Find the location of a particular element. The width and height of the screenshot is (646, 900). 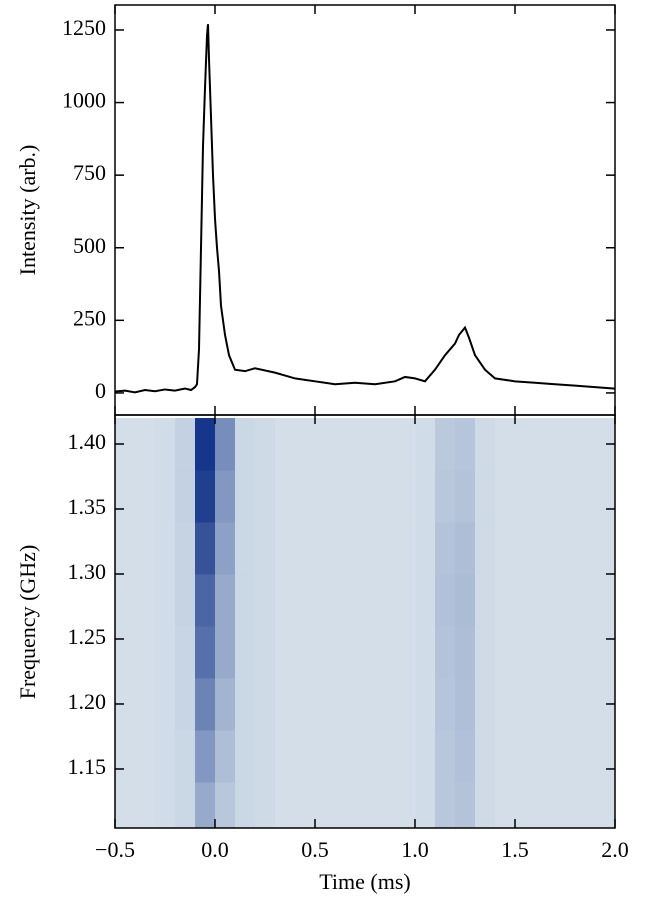

x-tick-label: 1.5 is located at coordinates (515, 849).